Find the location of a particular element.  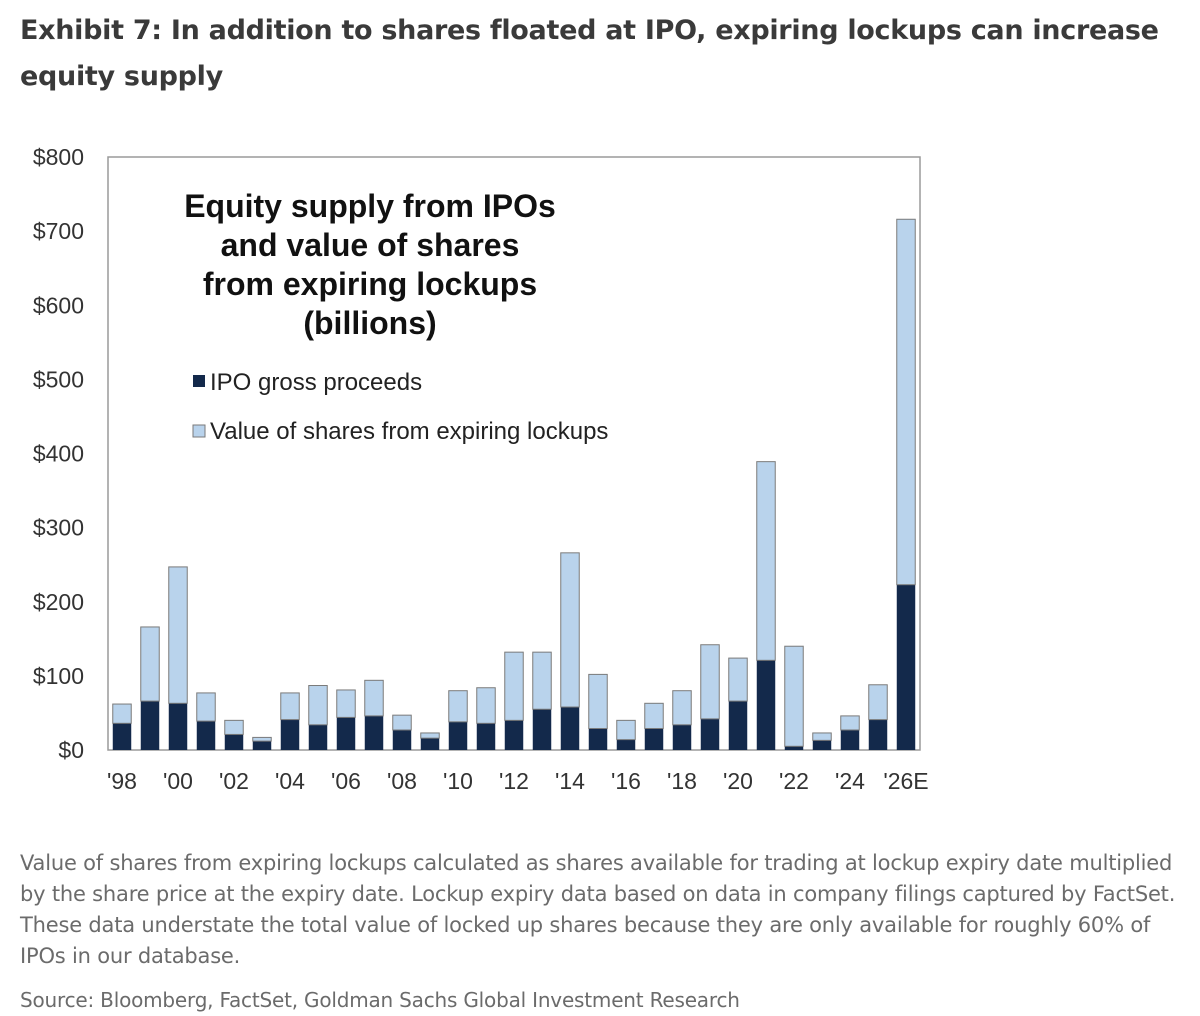

bar-lockup-2019 is located at coordinates (710, 682).